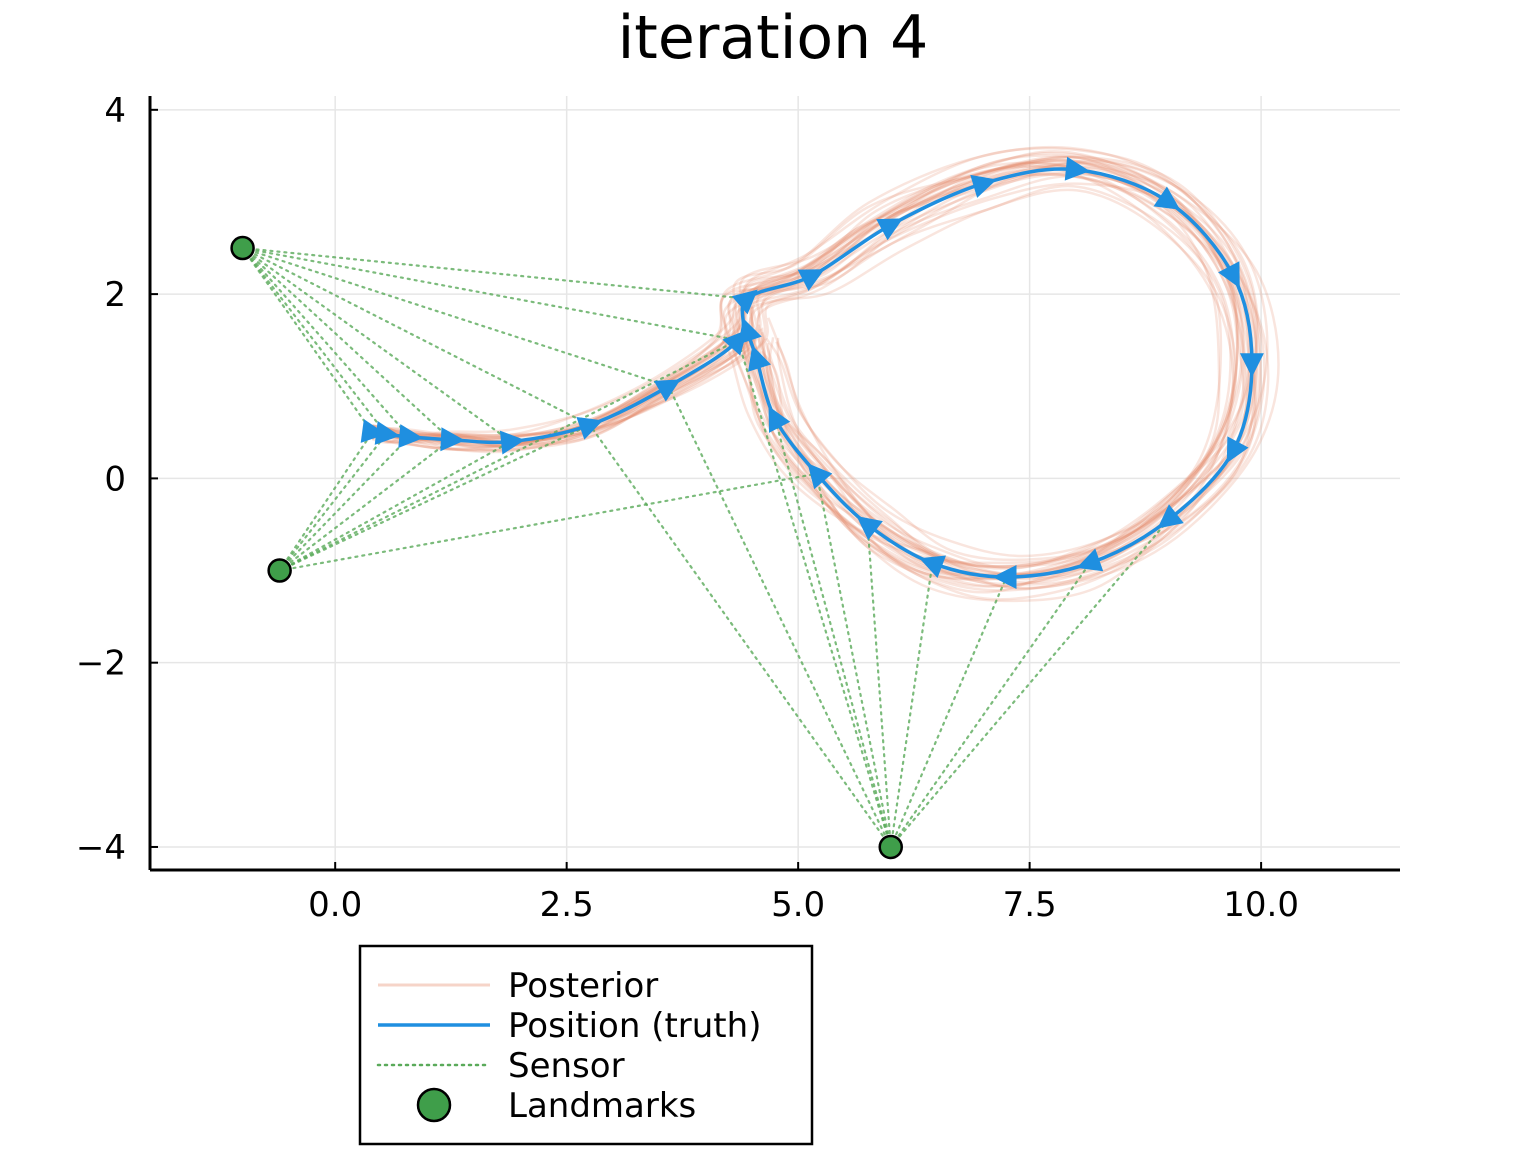 Image resolution: width=1536 pixels, height=1154 pixels. I want to click on x-tick-label: 7.5, so click(1030, 905).